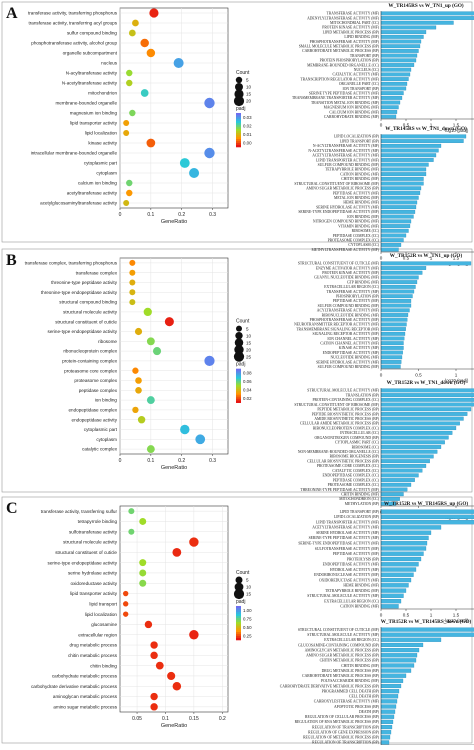  Describe the element at coordinates (351, 315) in the screenshot. I see `category-label: RIBONUCLEOTIDE BINDING (MF)` at that location.